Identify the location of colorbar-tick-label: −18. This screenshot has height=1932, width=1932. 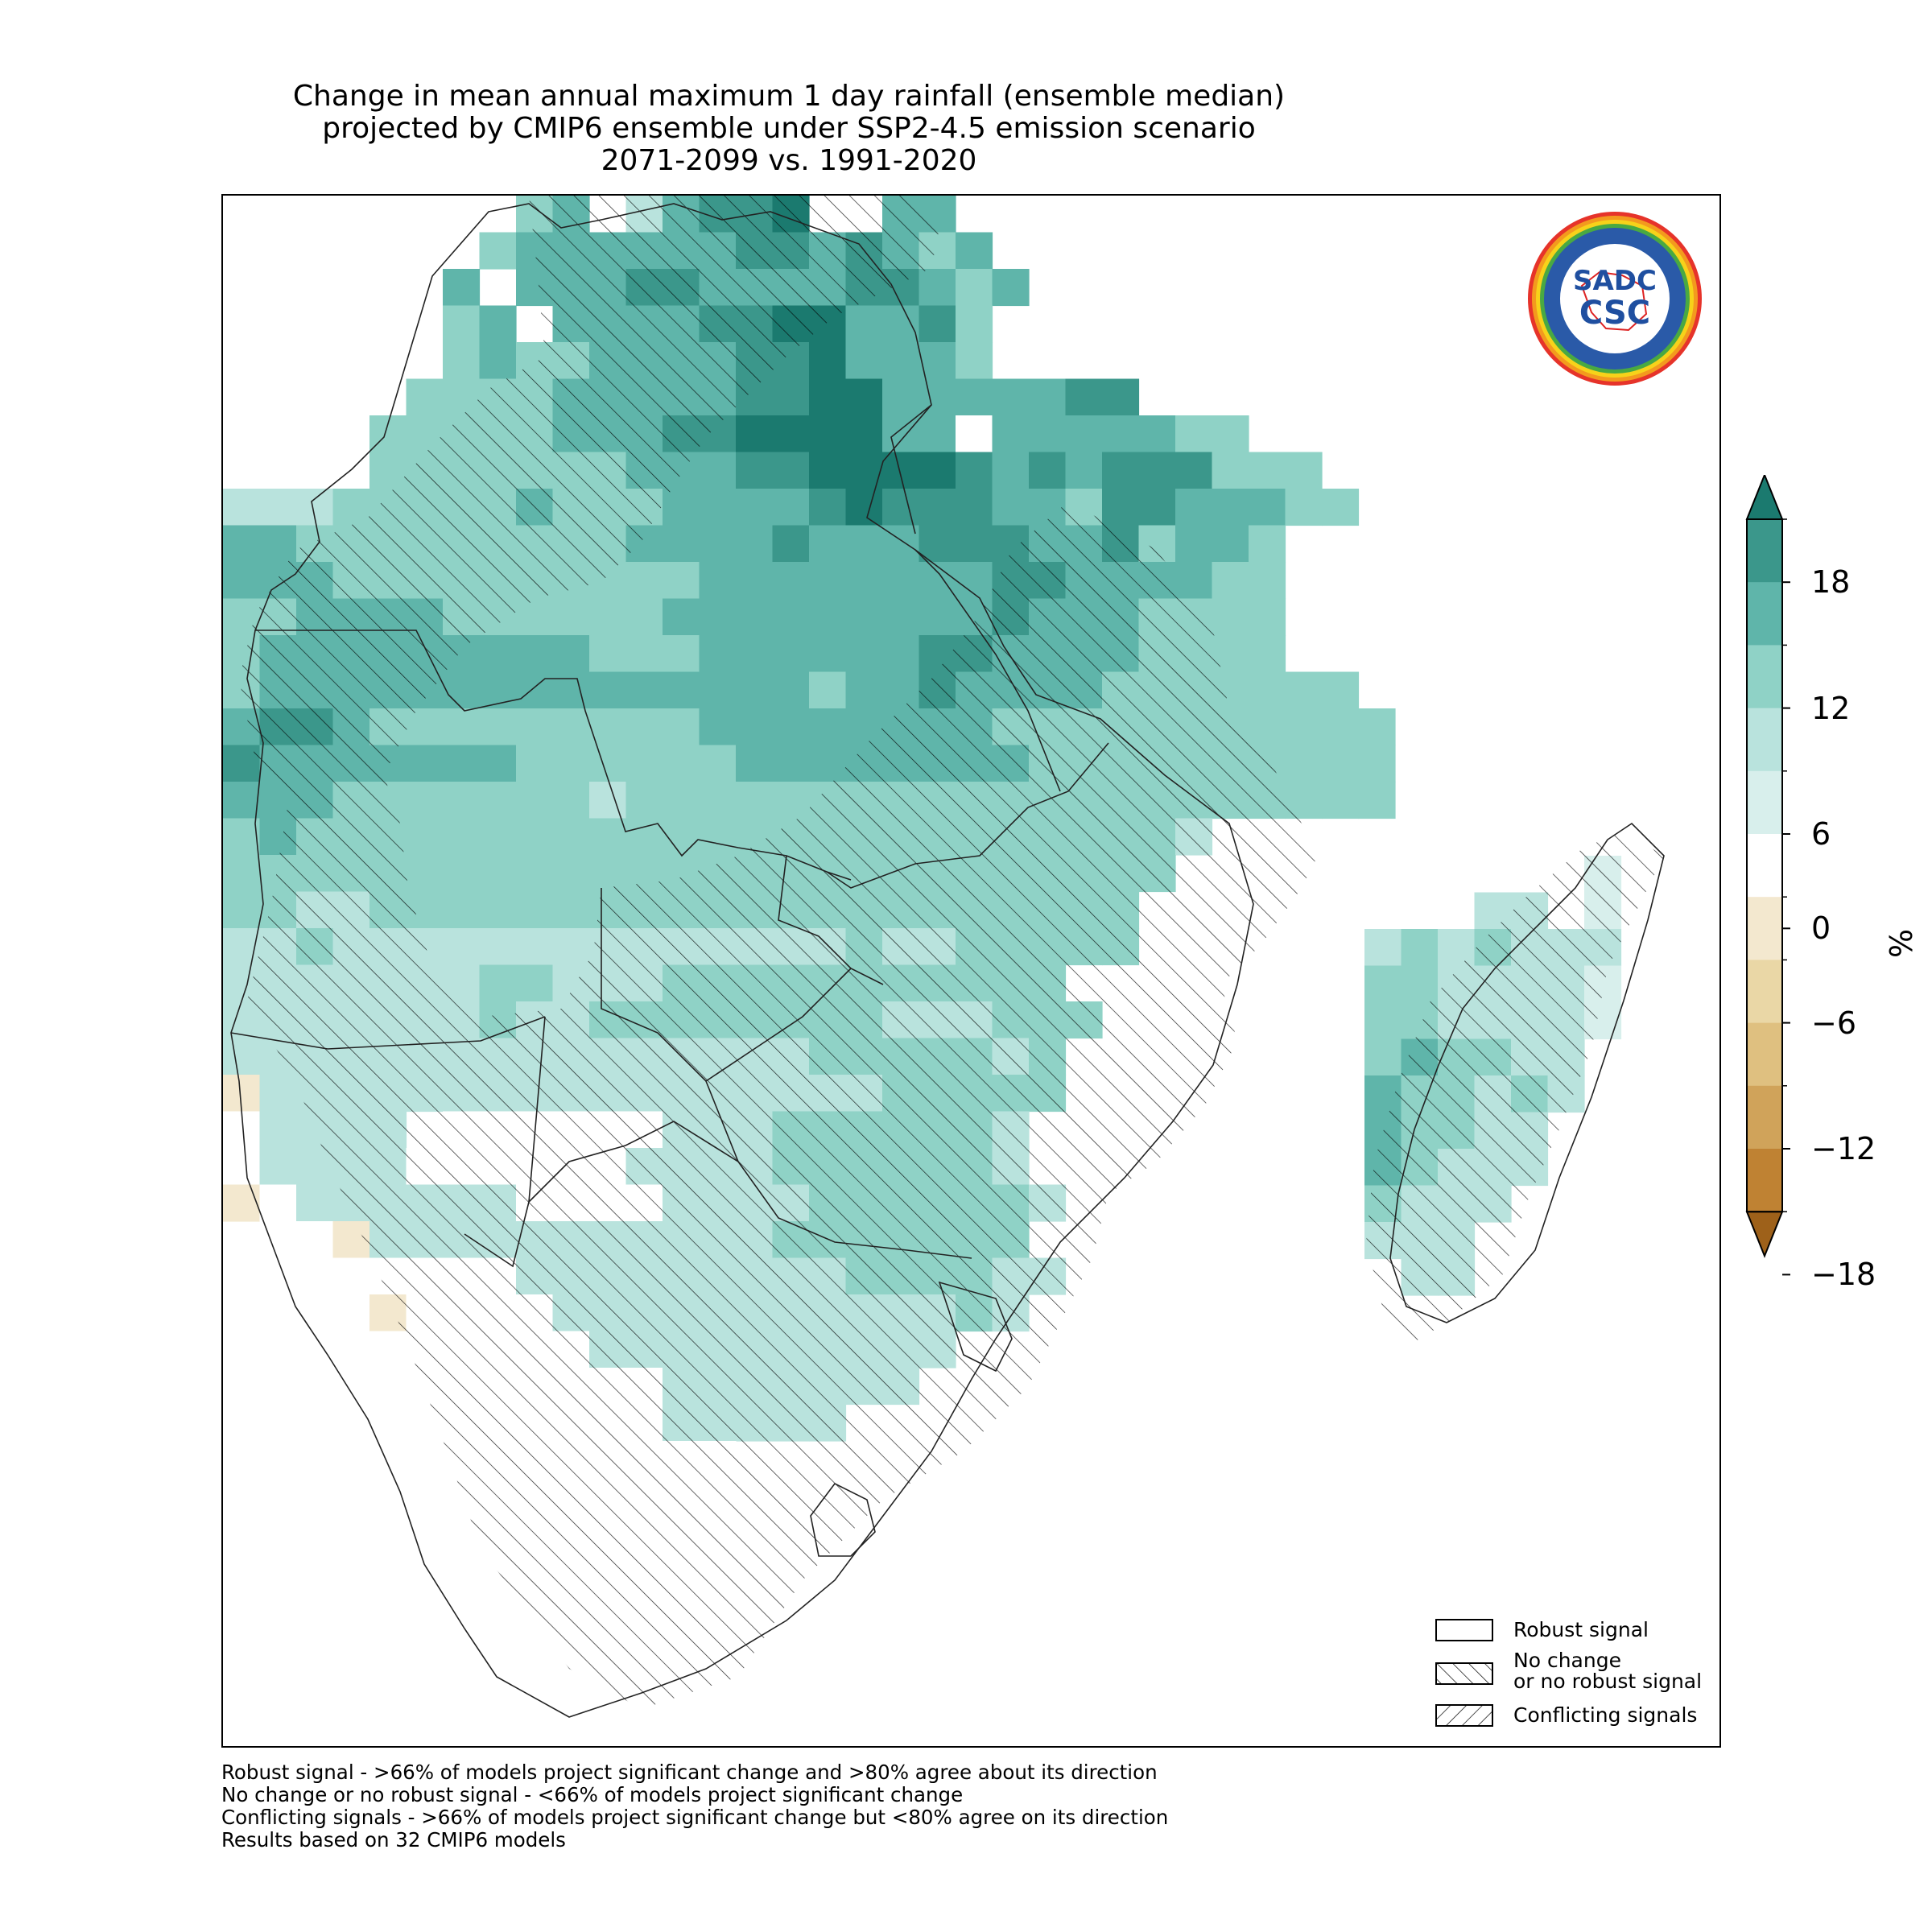
(1844, 1275).